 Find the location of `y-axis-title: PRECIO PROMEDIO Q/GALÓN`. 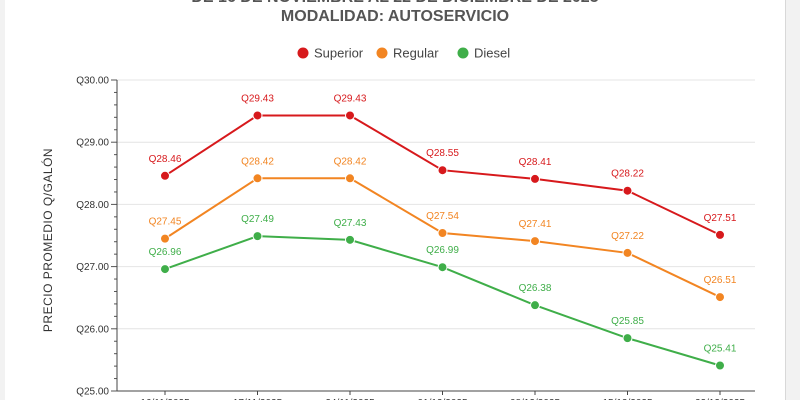

y-axis-title: PRECIO PROMEDIO Q/GALÓN is located at coordinates (47, 240).